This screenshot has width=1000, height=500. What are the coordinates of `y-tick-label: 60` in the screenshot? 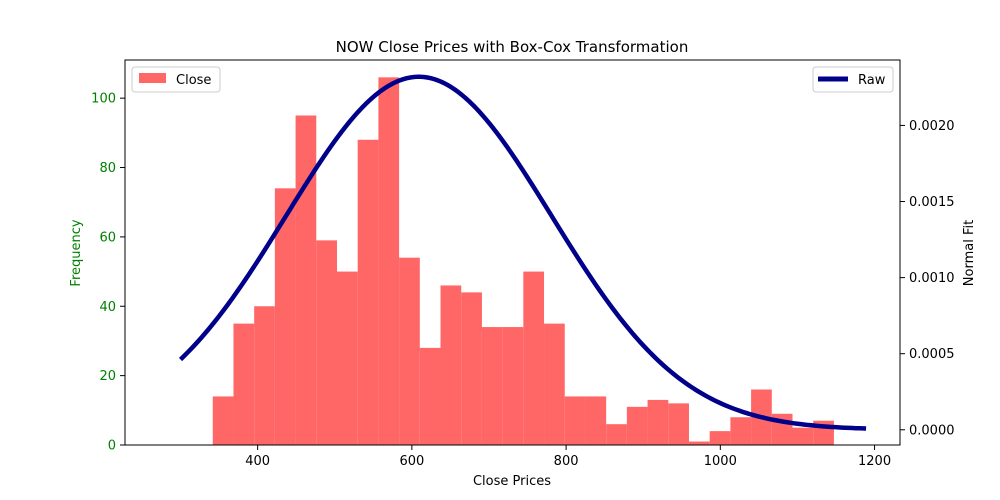 It's located at (107, 237).